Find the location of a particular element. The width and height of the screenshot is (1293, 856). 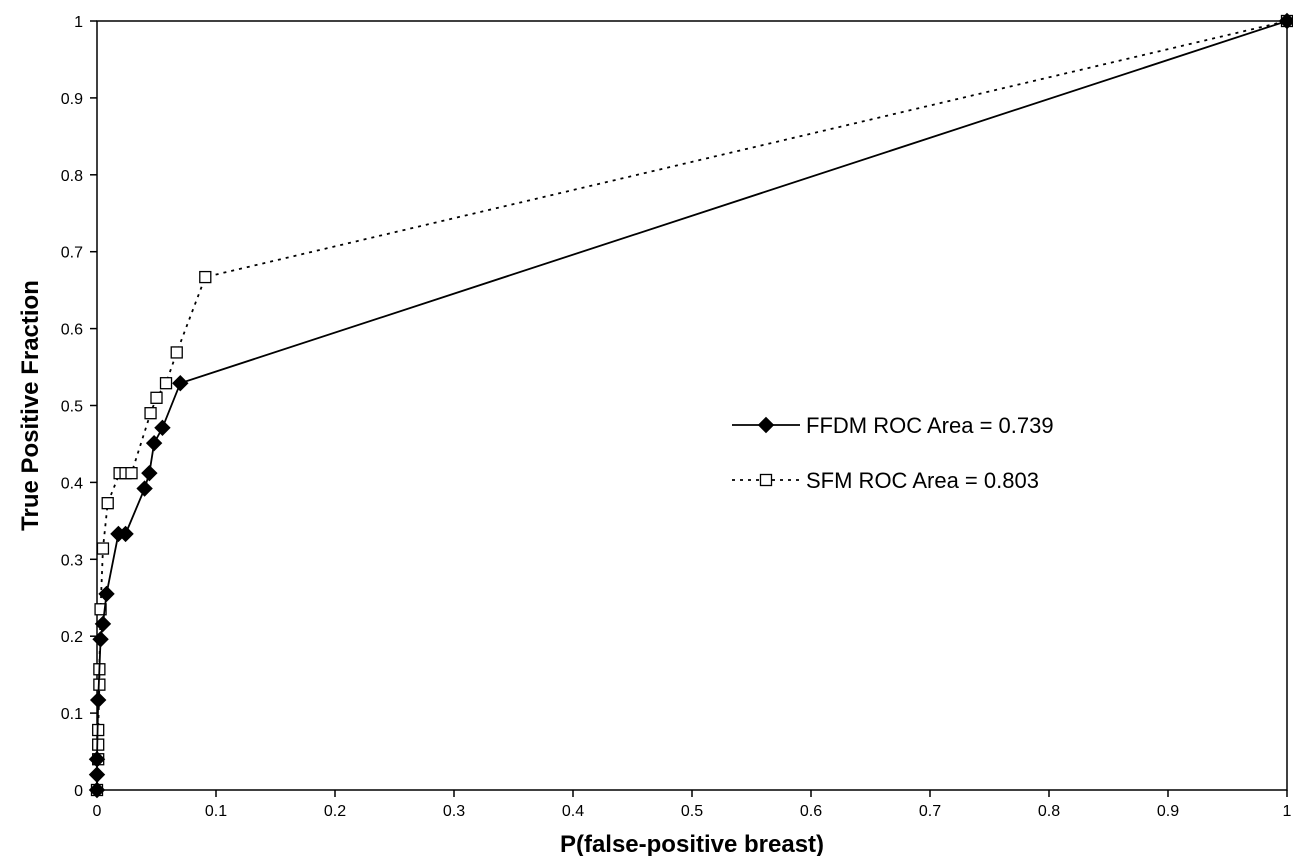

y-tick-label: 0.1 is located at coordinates (72, 714).